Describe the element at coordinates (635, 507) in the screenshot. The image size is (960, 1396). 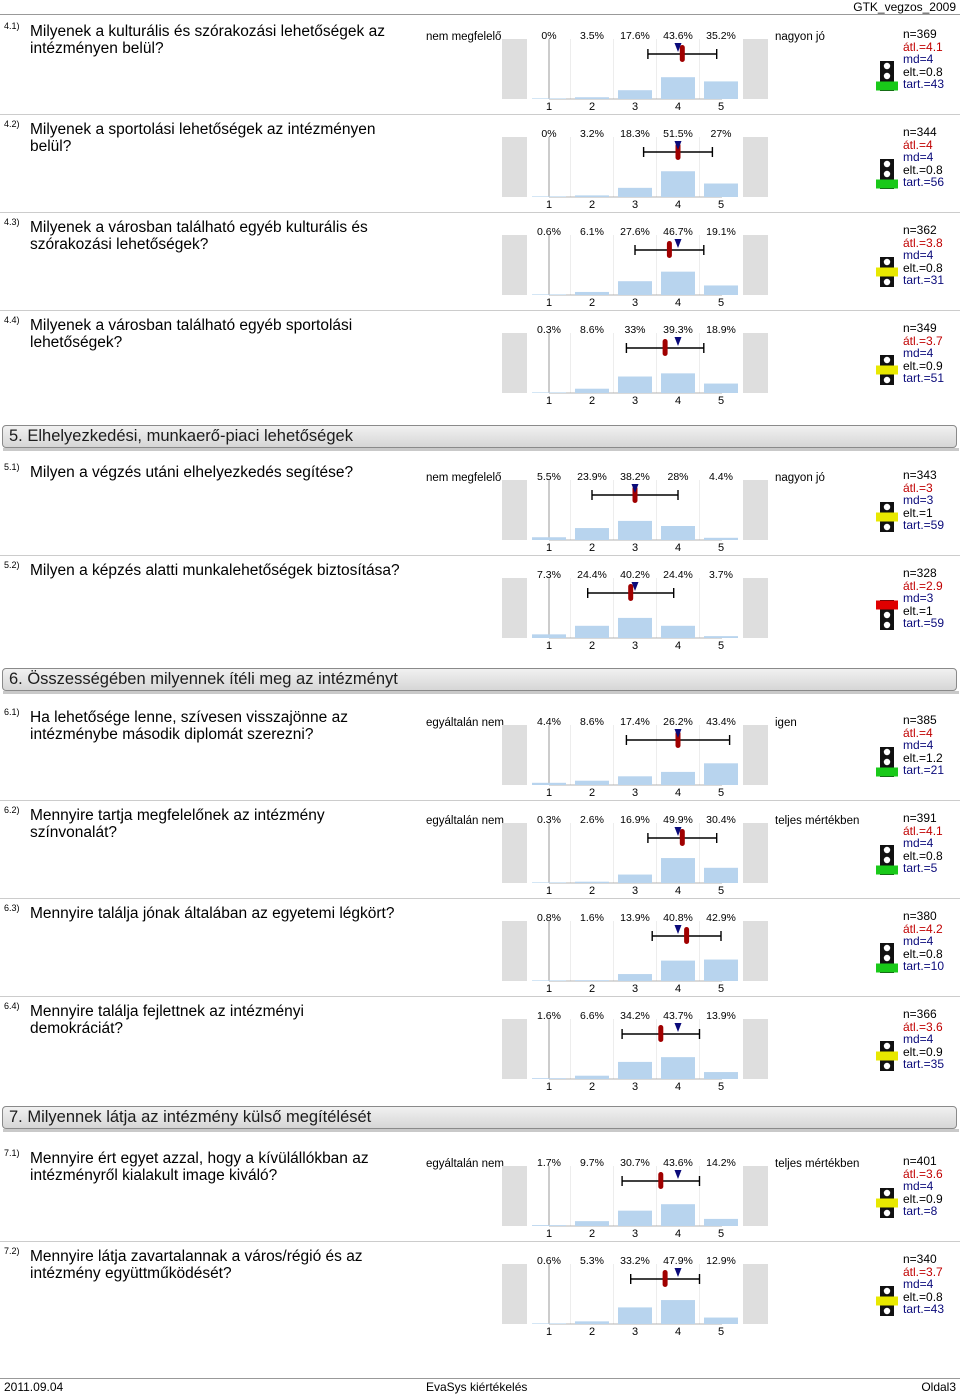
I see `distribution-chart: 5.5% 23.9% 38.2% 28% 4.4% 1 2 3 4 5` at that location.